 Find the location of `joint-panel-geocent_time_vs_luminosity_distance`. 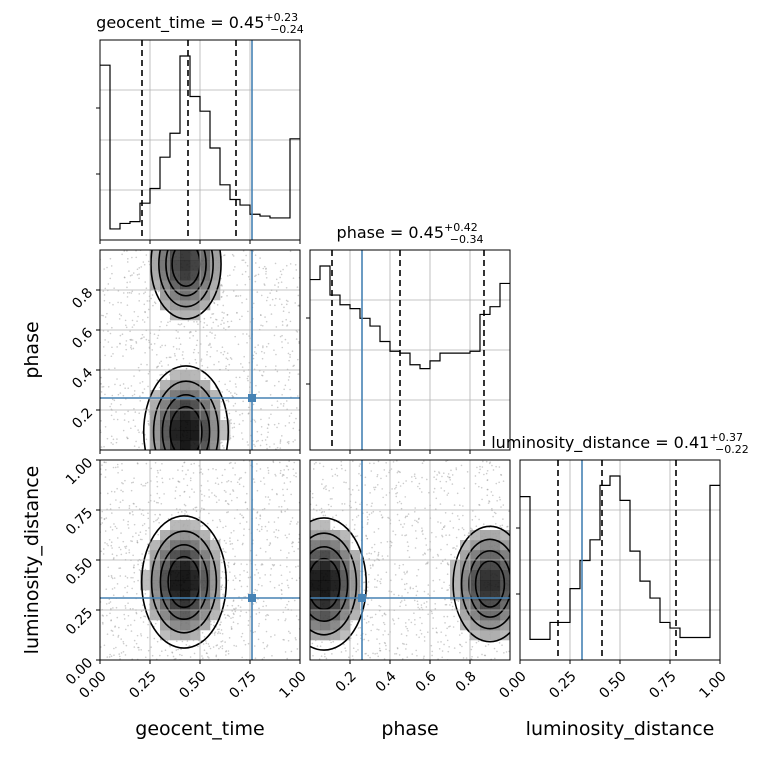

joint-panel-geocent_time_vs_luminosity_distance is located at coordinates (200, 560).